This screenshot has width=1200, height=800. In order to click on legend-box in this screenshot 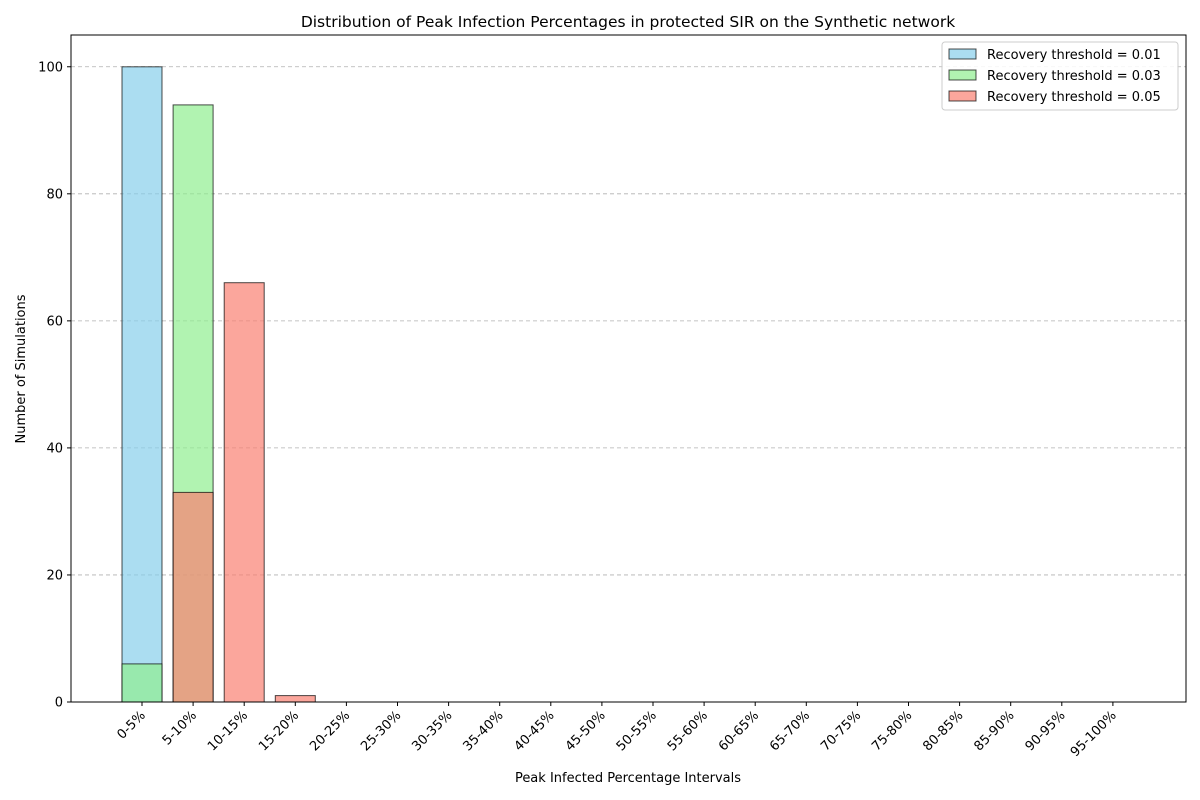, I will do `click(1060, 76)`.